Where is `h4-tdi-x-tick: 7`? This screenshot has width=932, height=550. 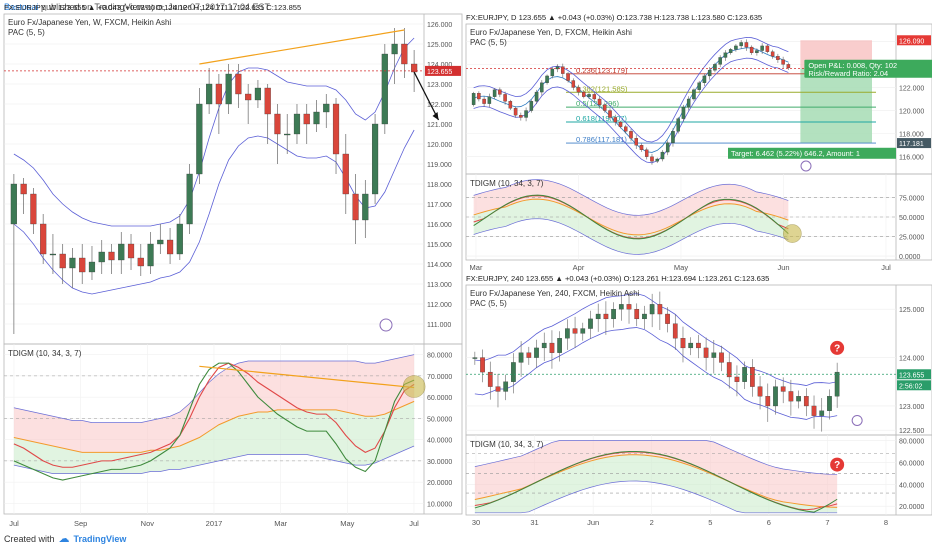 h4-tdi-x-tick: 7 is located at coordinates (827, 522).